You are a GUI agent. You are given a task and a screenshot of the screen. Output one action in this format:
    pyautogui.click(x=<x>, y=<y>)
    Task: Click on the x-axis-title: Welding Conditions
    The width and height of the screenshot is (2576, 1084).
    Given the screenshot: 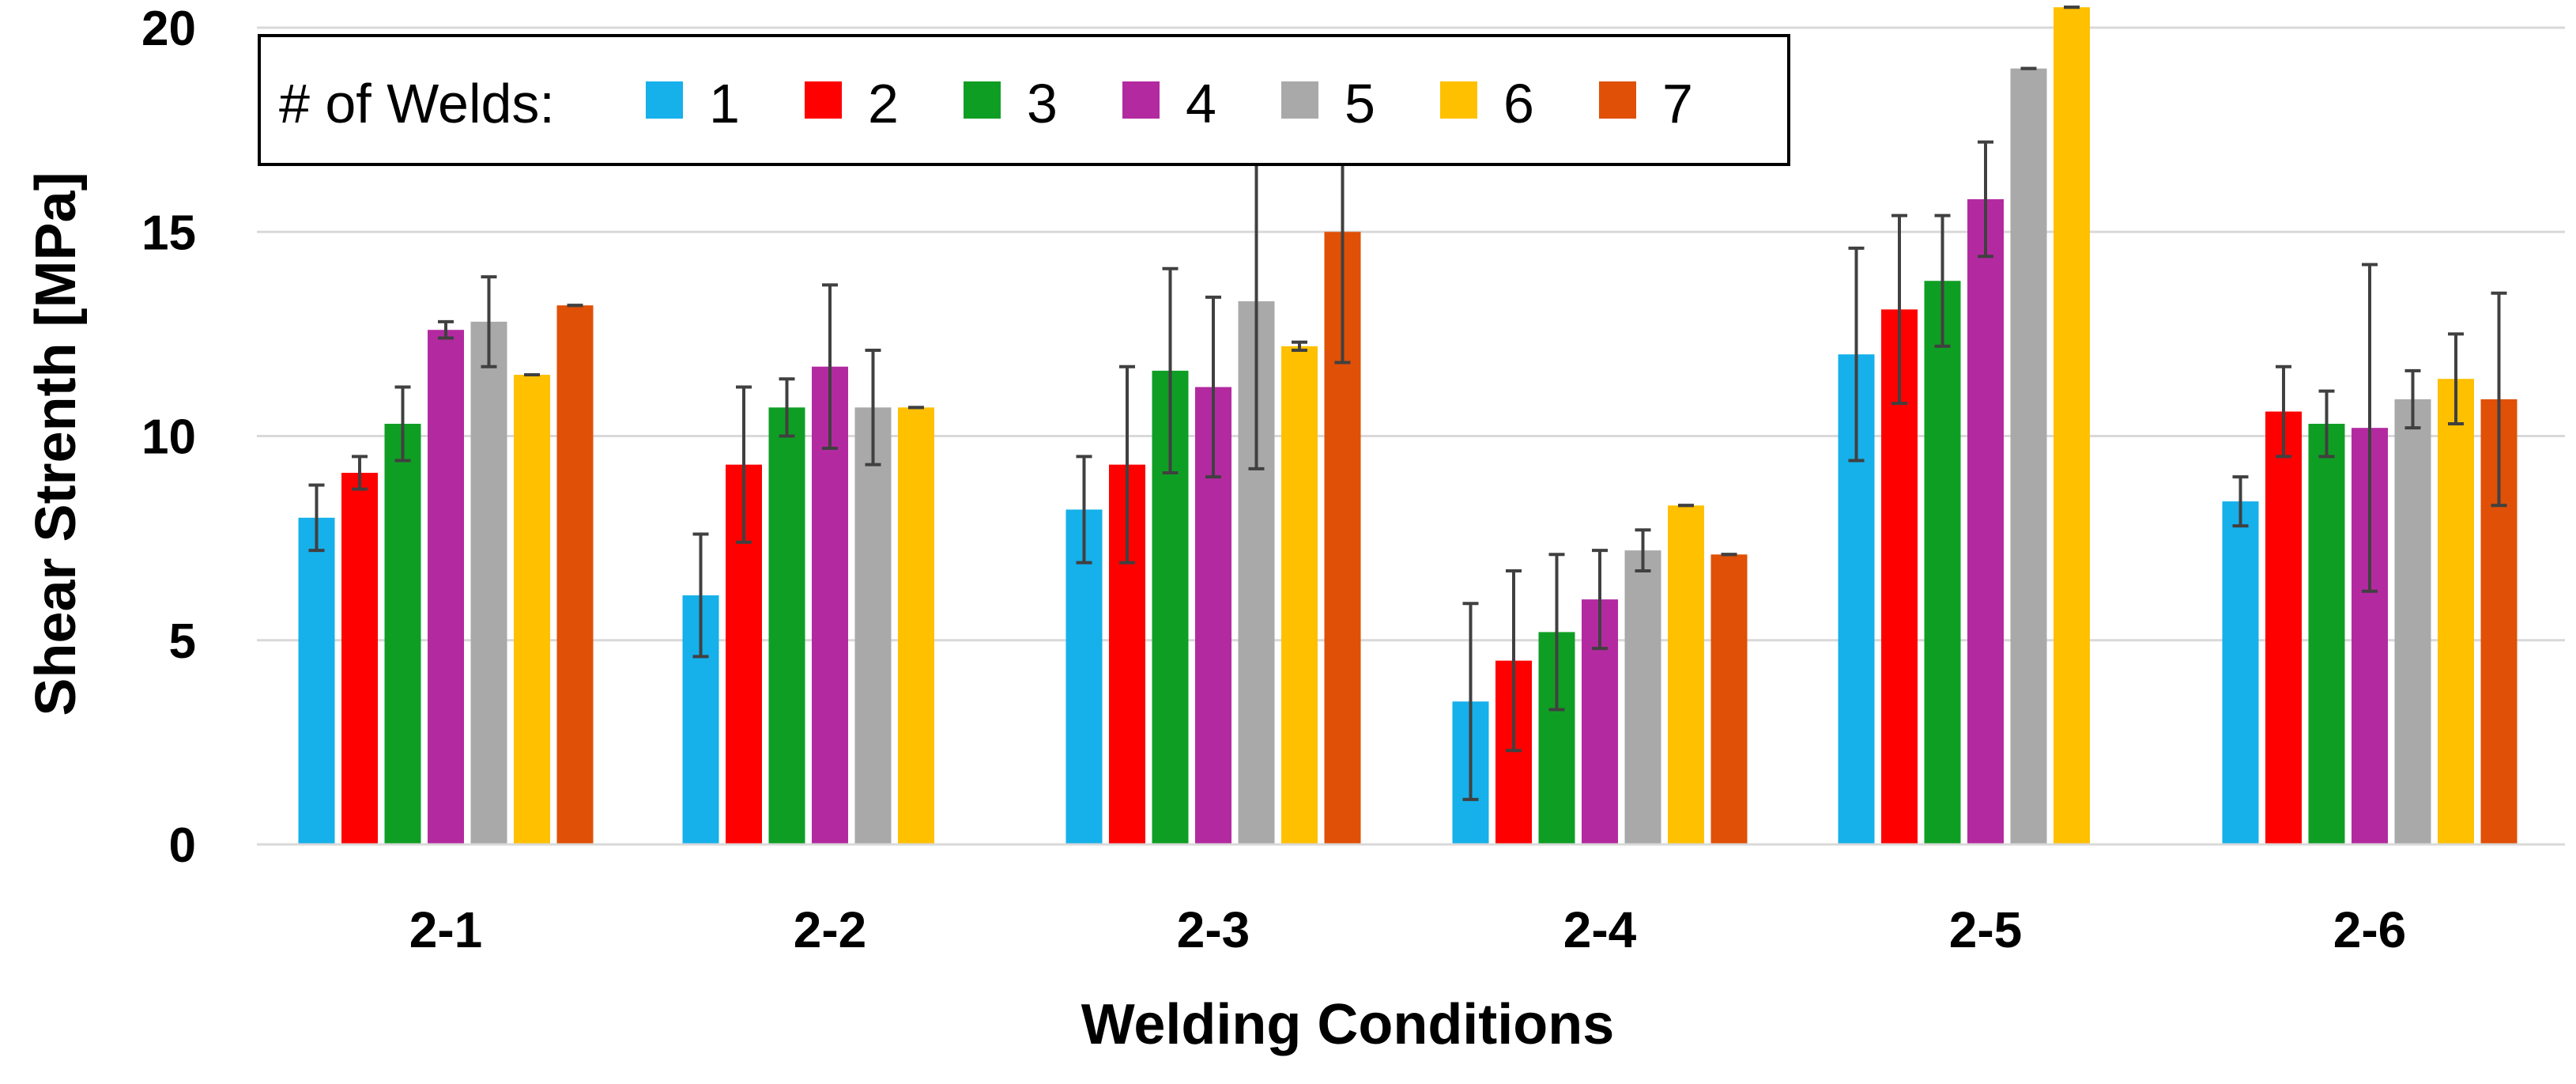 What is the action you would take?
    pyautogui.click(x=1348, y=1024)
    